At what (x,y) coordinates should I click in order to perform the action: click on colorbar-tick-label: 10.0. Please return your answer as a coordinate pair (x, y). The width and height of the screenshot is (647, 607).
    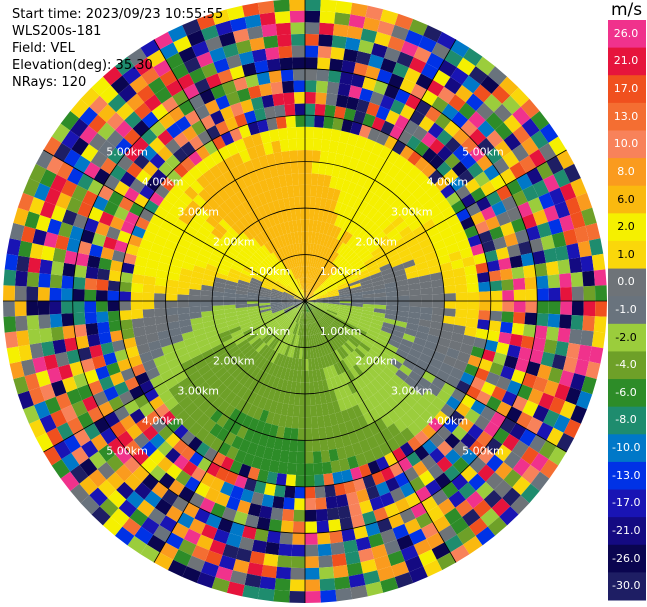
    Looking at the image, I should click on (626, 144).